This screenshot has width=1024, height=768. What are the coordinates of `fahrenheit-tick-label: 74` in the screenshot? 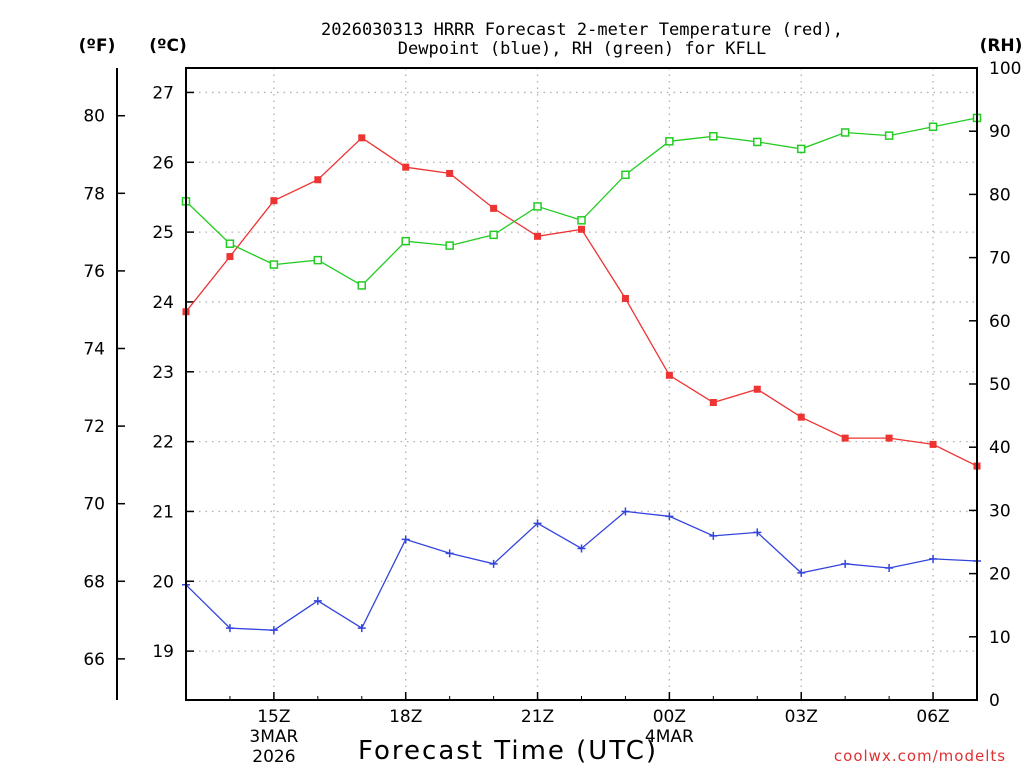 It's located at (94, 350).